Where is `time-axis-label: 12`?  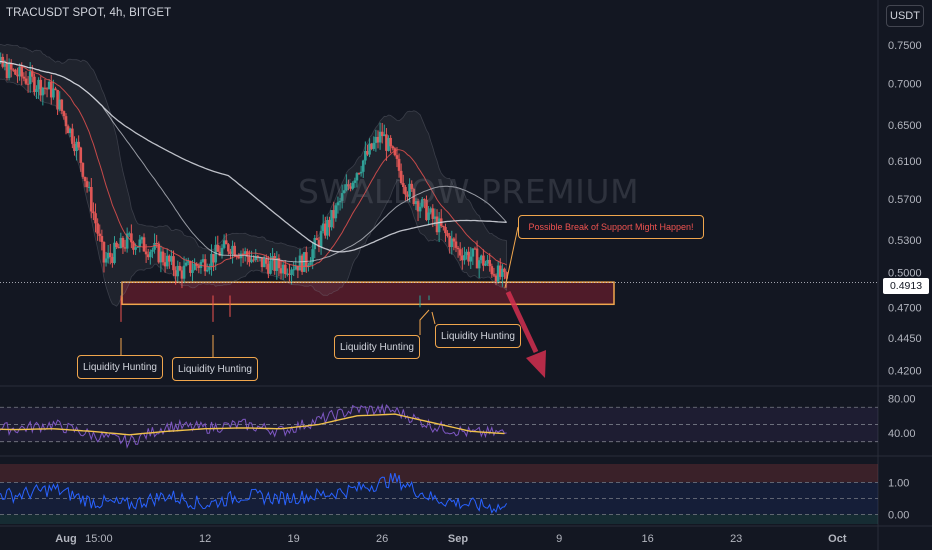 time-axis-label: 12 is located at coordinates (205, 539).